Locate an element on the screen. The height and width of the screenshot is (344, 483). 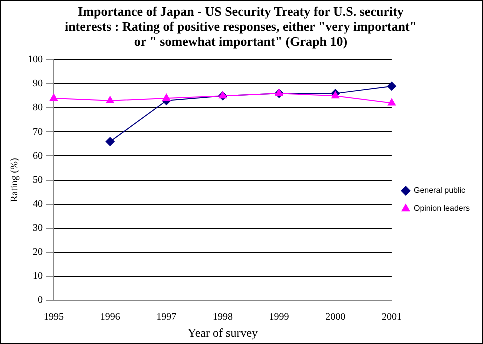
y-tick-label: 100 is located at coordinates (35, 60).